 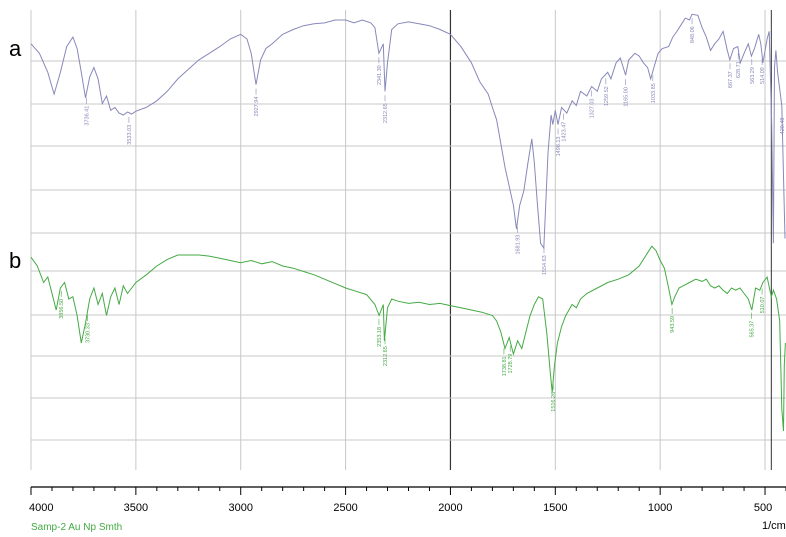 I want to click on peak-label-b-0: 3856.50, so click(x=62, y=309).